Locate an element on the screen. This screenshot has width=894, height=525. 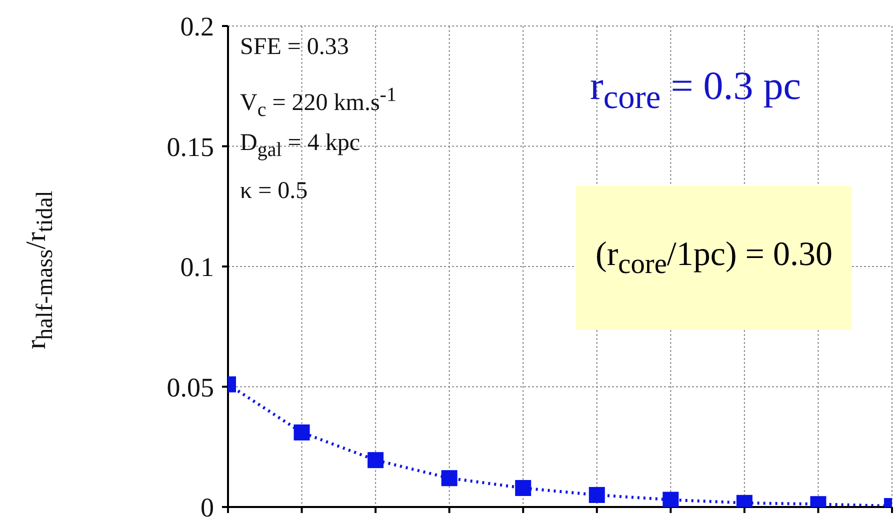
annotation: (r$_{core}$/1pc) = 0.30 is located at coordinates (714, 258).